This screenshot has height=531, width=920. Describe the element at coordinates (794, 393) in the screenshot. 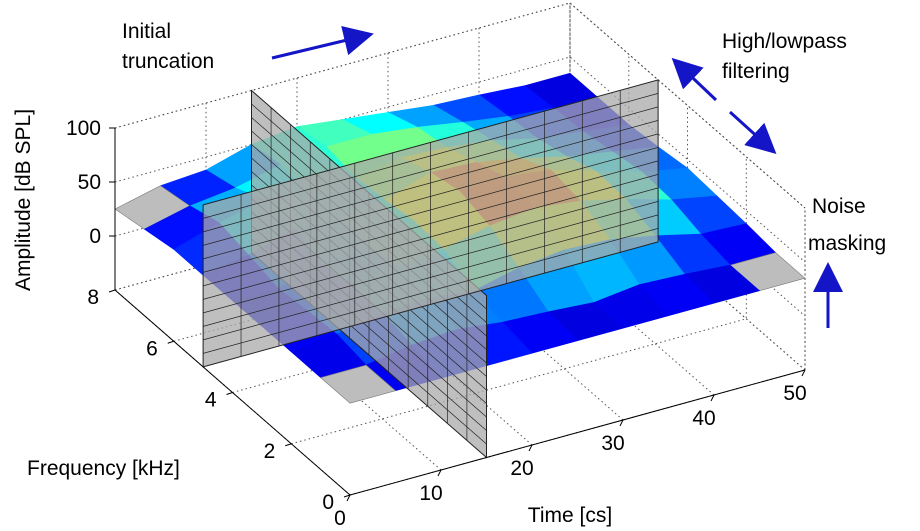

I see `x-tick-label: 50` at that location.